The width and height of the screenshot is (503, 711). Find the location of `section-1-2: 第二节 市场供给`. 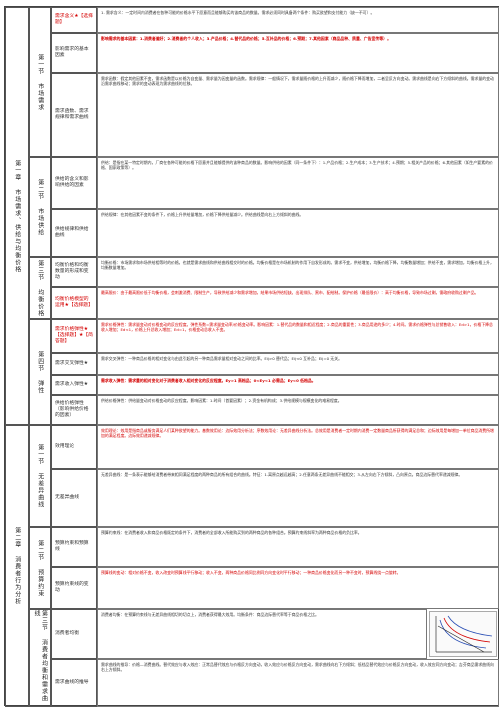

section-1-2: 第二节 市场供给 is located at coordinates (40, 207).